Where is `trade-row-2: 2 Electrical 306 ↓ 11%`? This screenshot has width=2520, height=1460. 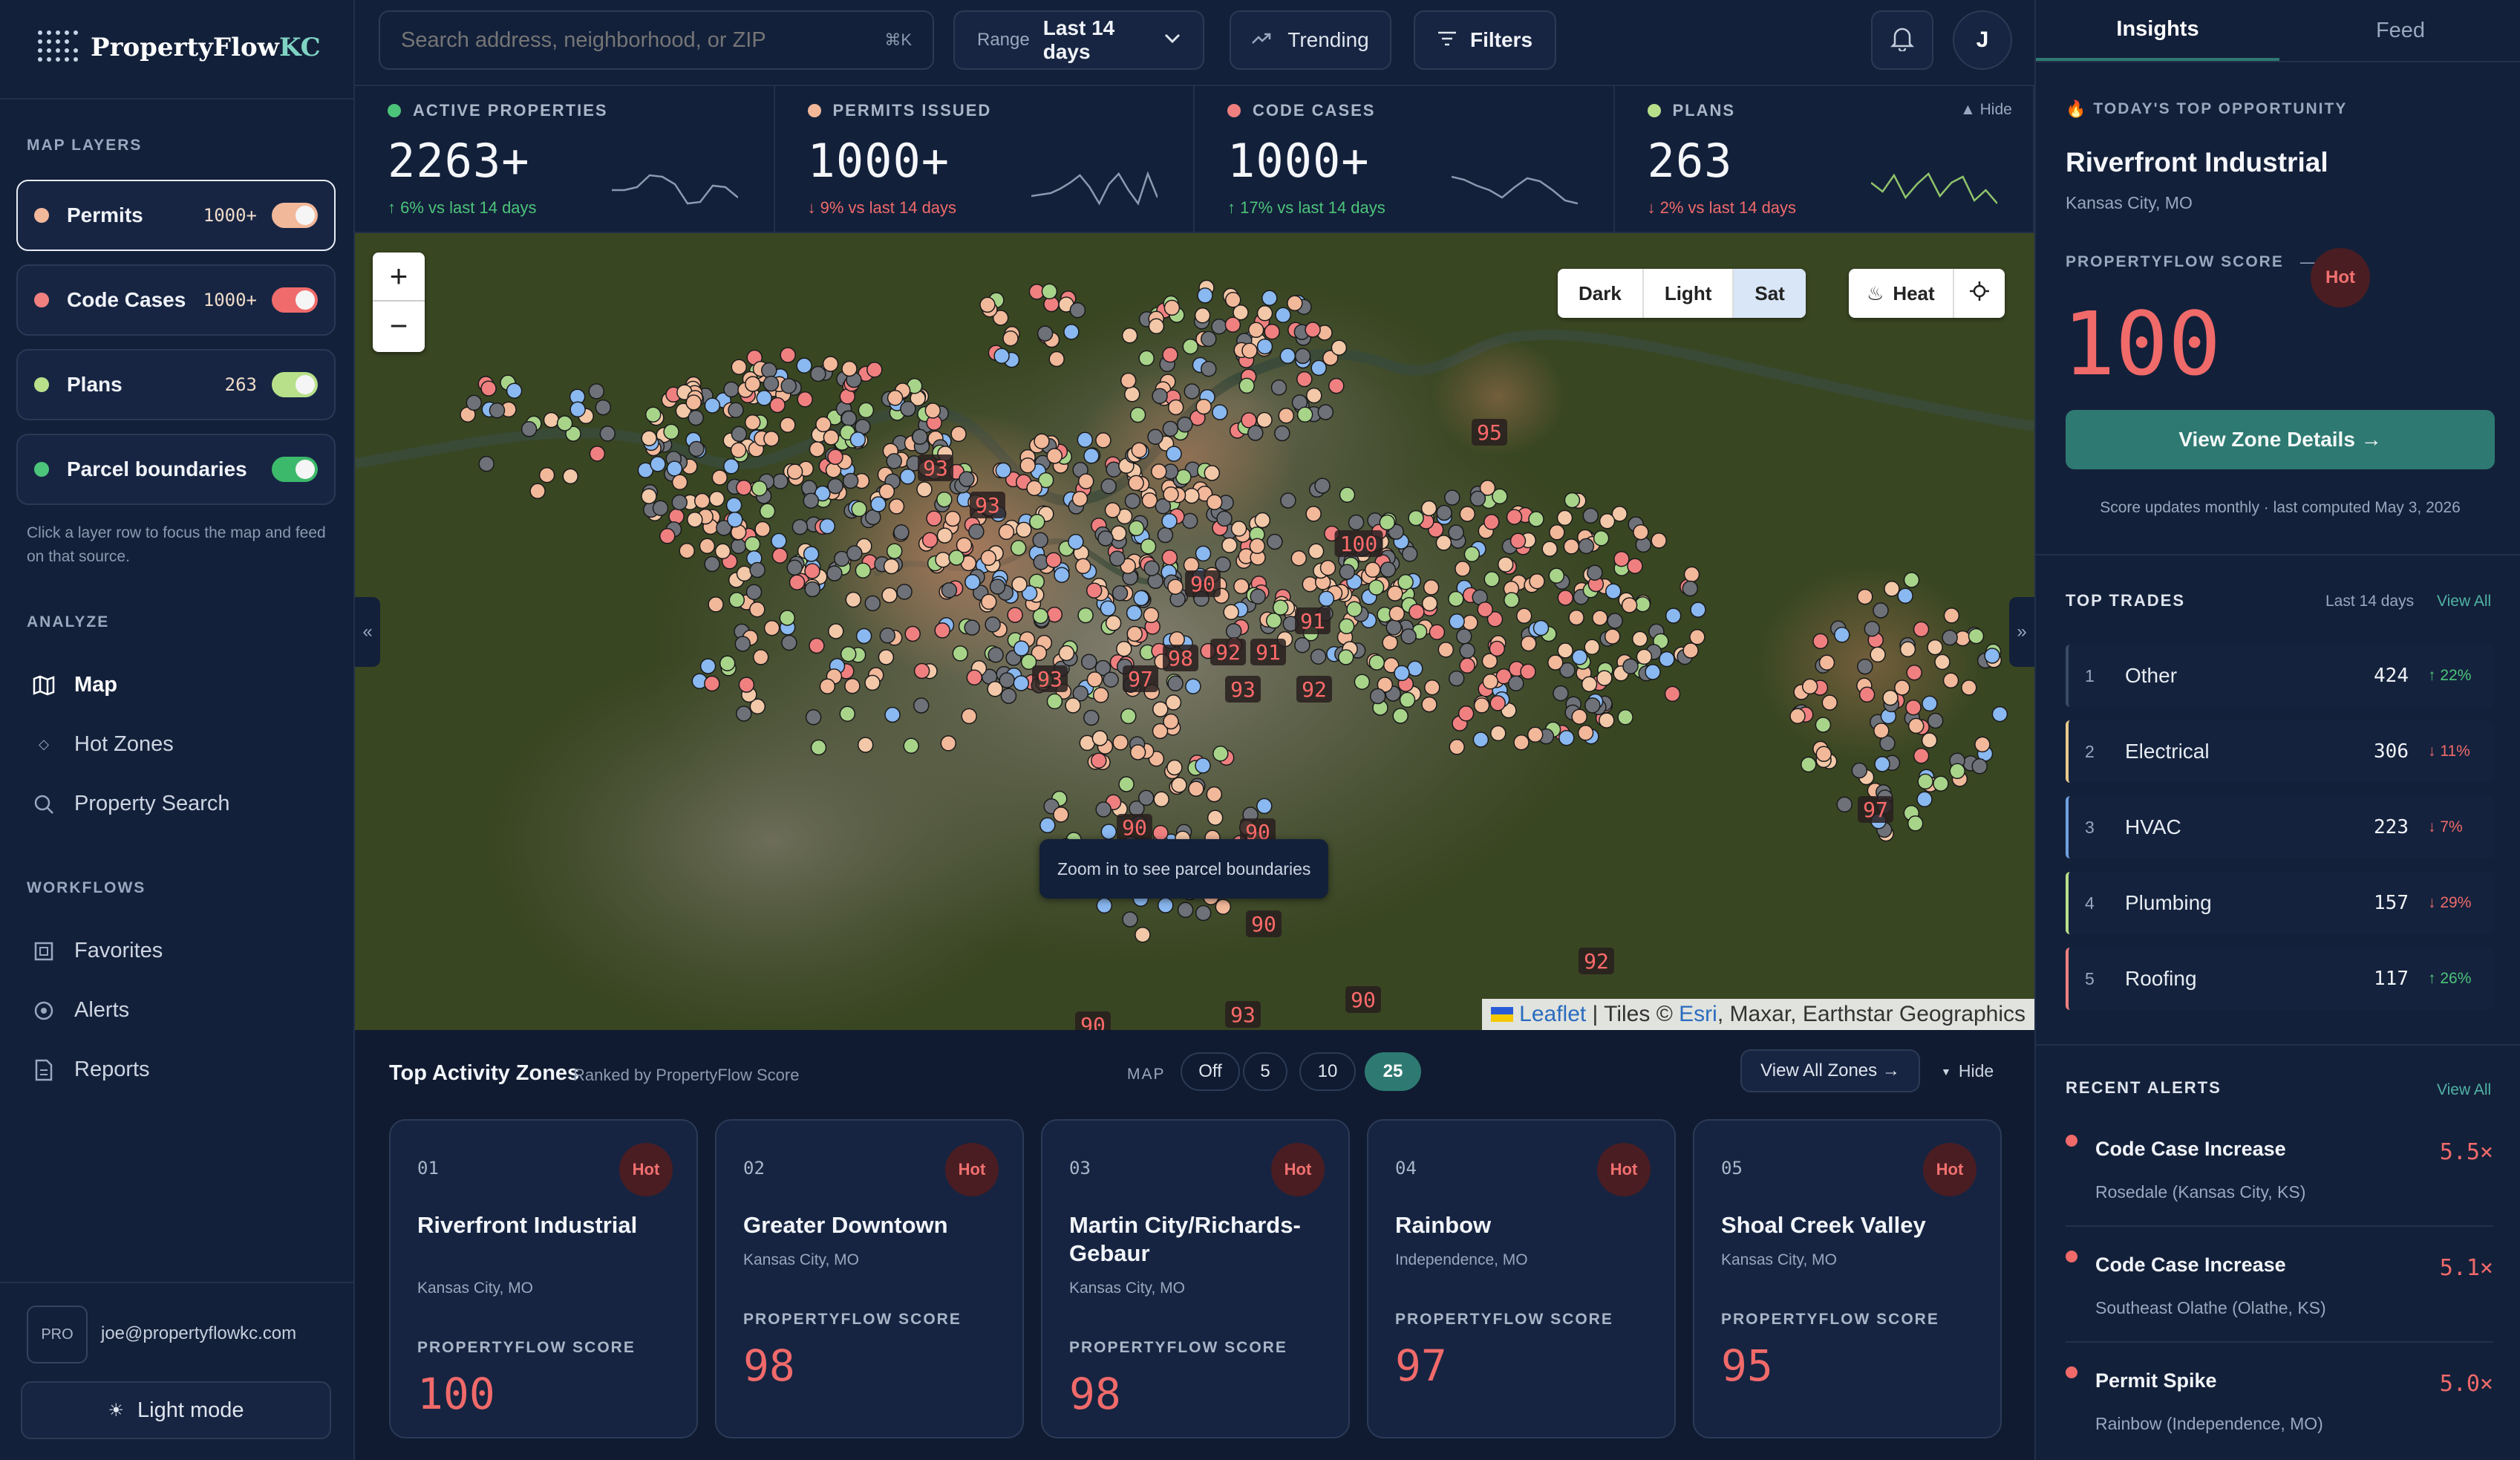 trade-row-2: 2 Electrical 306 ↓ 11% is located at coordinates (2279, 752).